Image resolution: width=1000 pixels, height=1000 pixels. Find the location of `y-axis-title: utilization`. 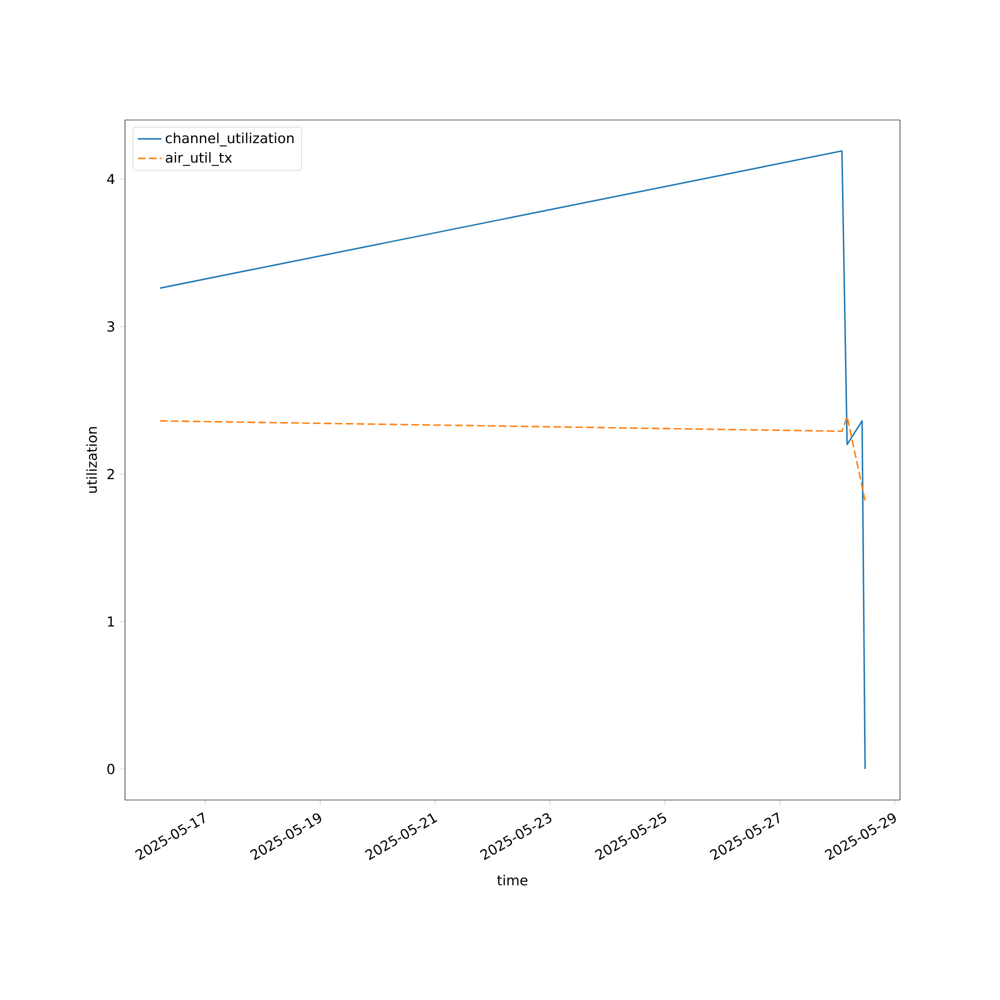

y-axis-title: utilization is located at coordinates (91, 460).